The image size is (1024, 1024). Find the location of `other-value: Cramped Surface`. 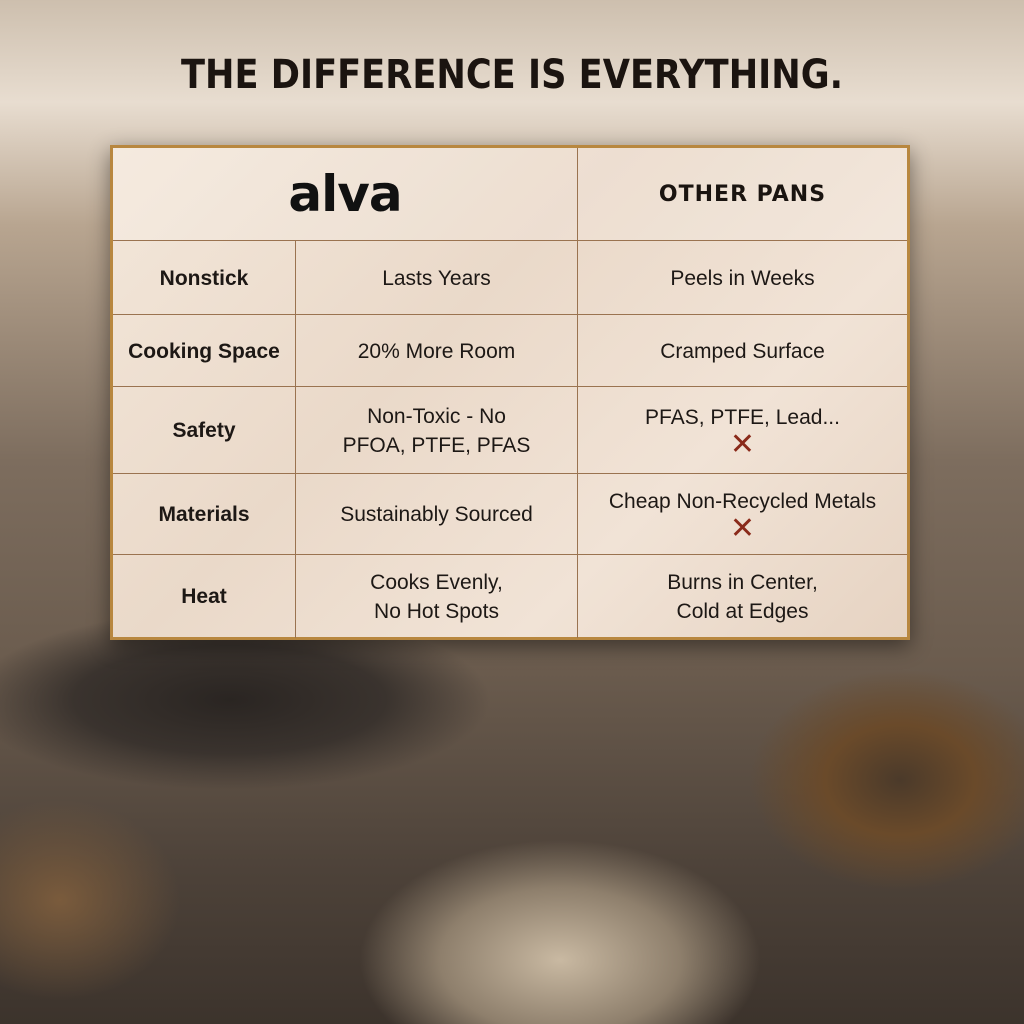

other-value: Cramped Surface is located at coordinates (742, 351).